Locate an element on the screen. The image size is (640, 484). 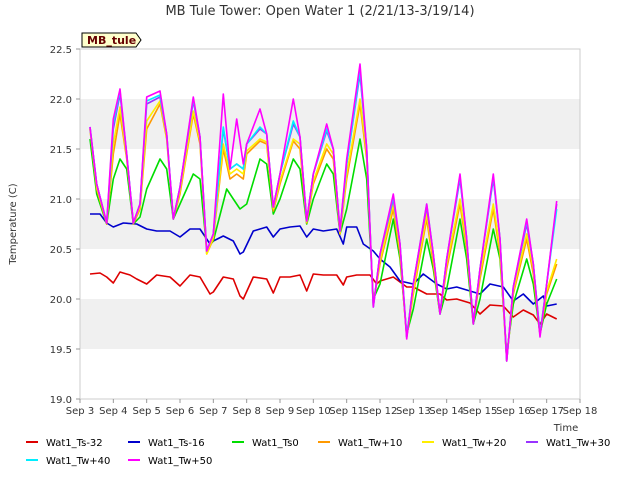
y-tick-label: 21.0 is located at coordinates (61, 200).